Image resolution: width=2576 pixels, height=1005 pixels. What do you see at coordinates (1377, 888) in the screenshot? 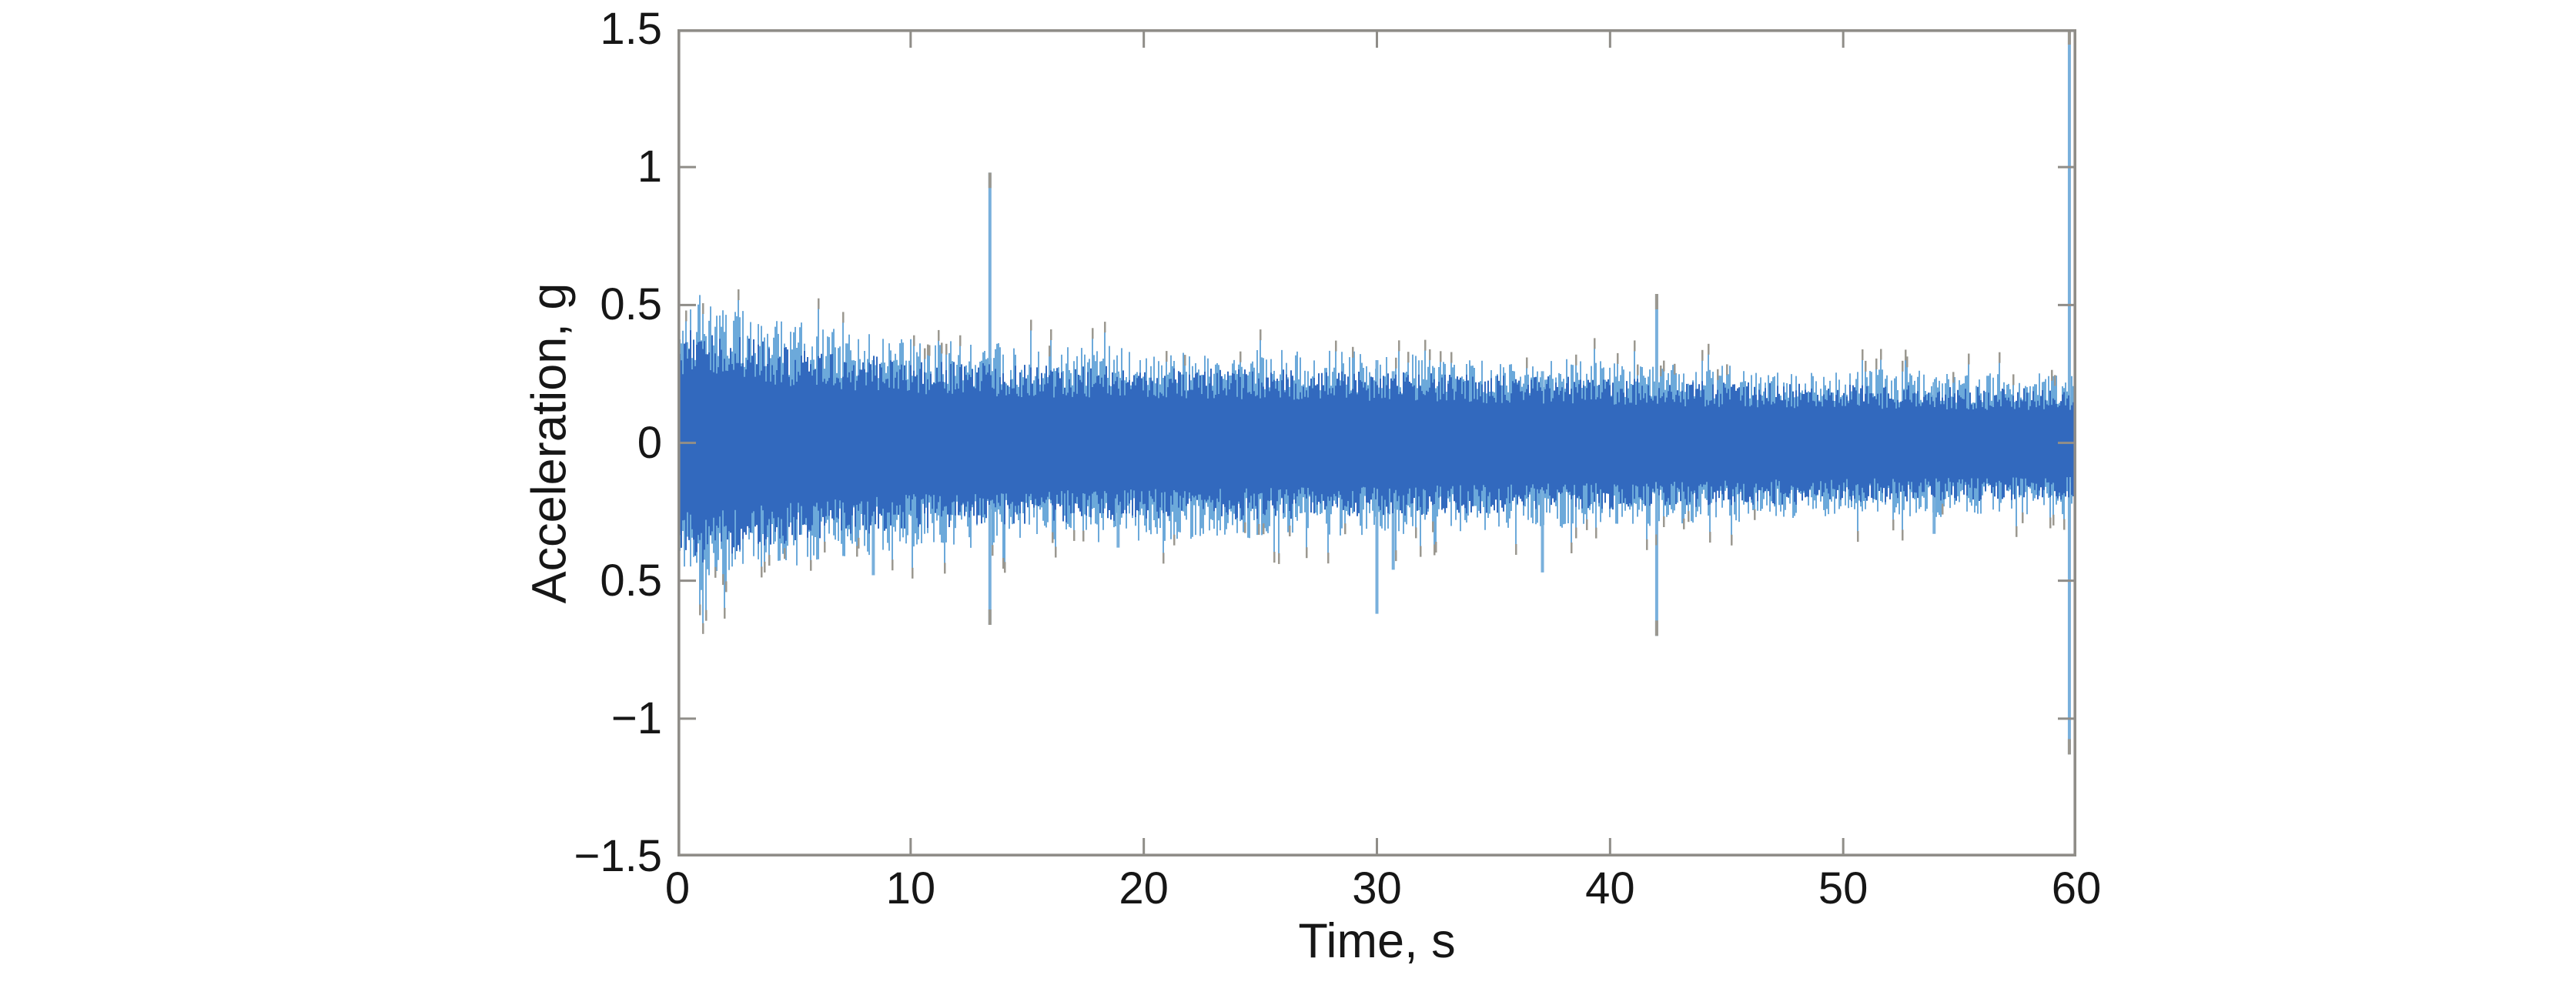
I see `x-tick-label: 30` at bounding box center [1377, 888].